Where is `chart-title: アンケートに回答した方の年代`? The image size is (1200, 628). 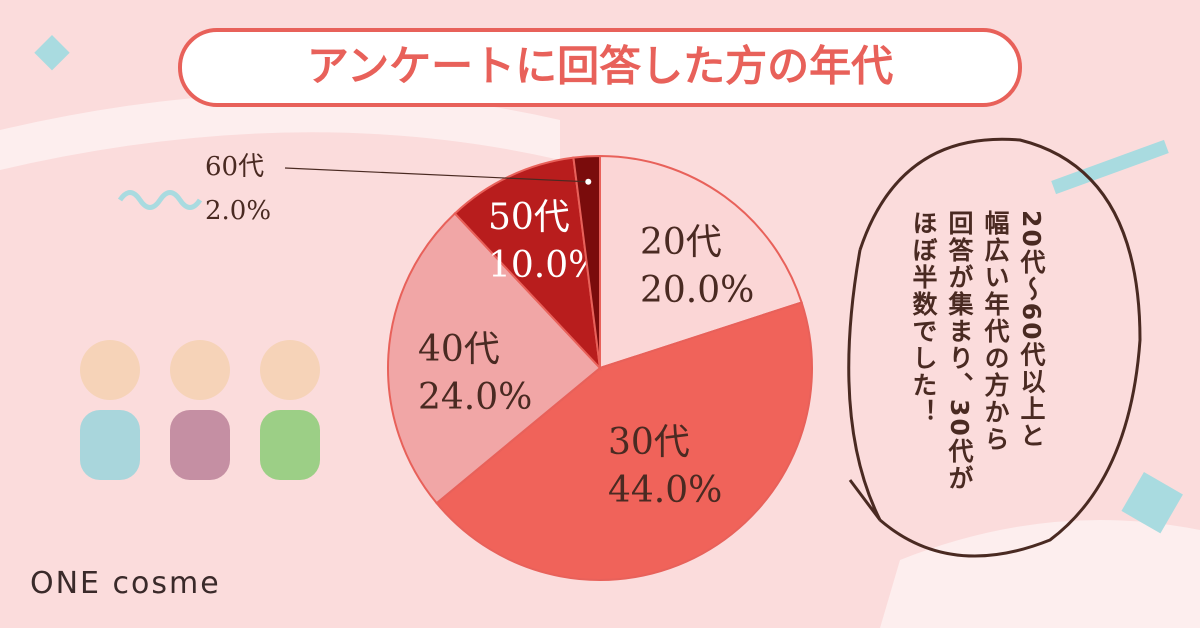
chart-title: アンケートに回答した方の年代 is located at coordinates (600, 66).